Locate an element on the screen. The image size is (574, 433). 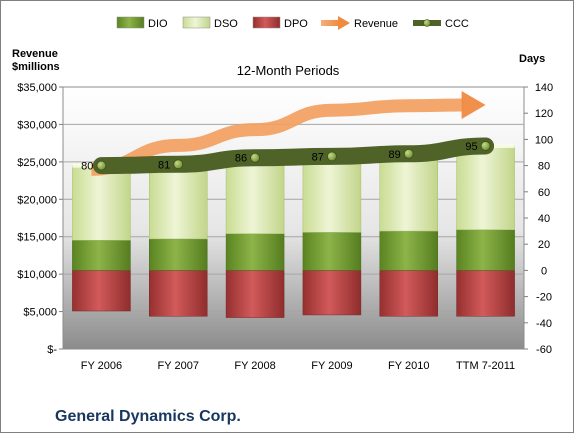
ccc-data-label: 89 is located at coordinates (395, 155).